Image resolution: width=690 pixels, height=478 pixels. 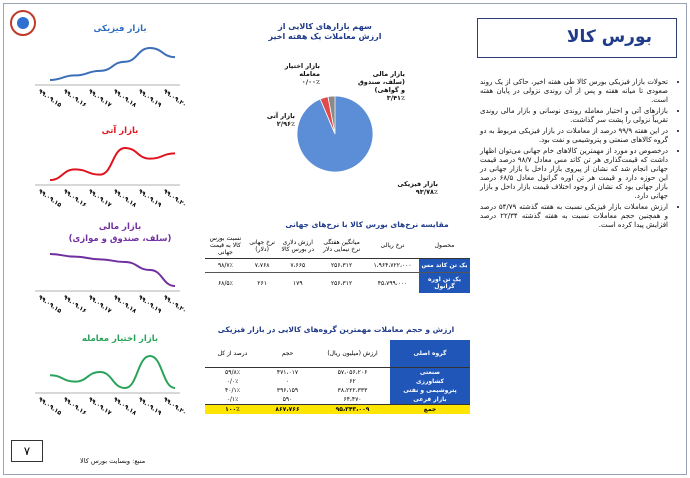 I want to click on mini-chart-line, so click(x=112, y=163).